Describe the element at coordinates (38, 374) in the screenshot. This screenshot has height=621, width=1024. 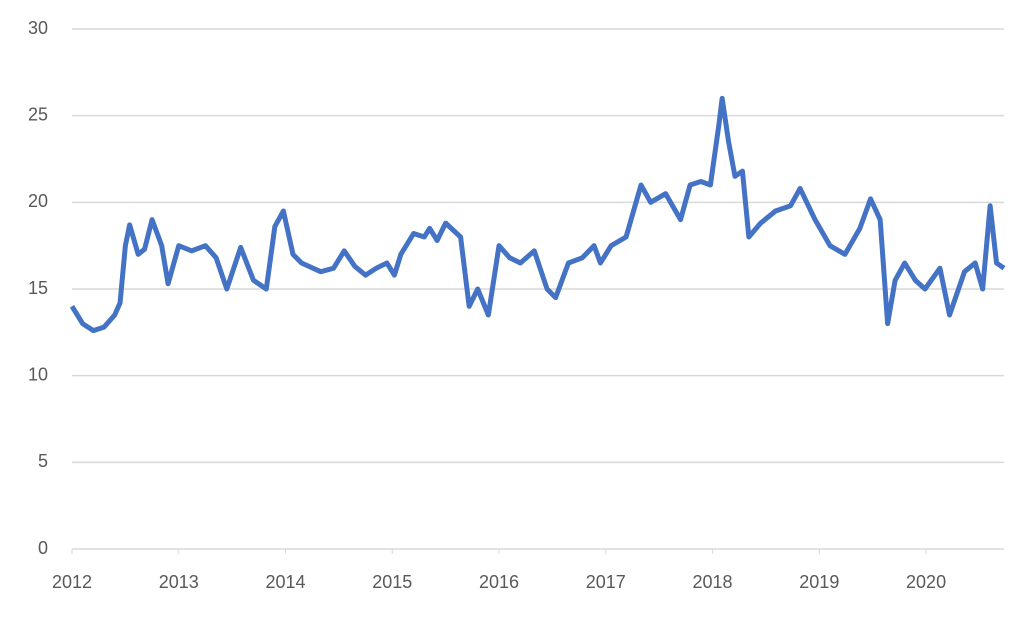
I see `y-tick-label: 10` at that location.